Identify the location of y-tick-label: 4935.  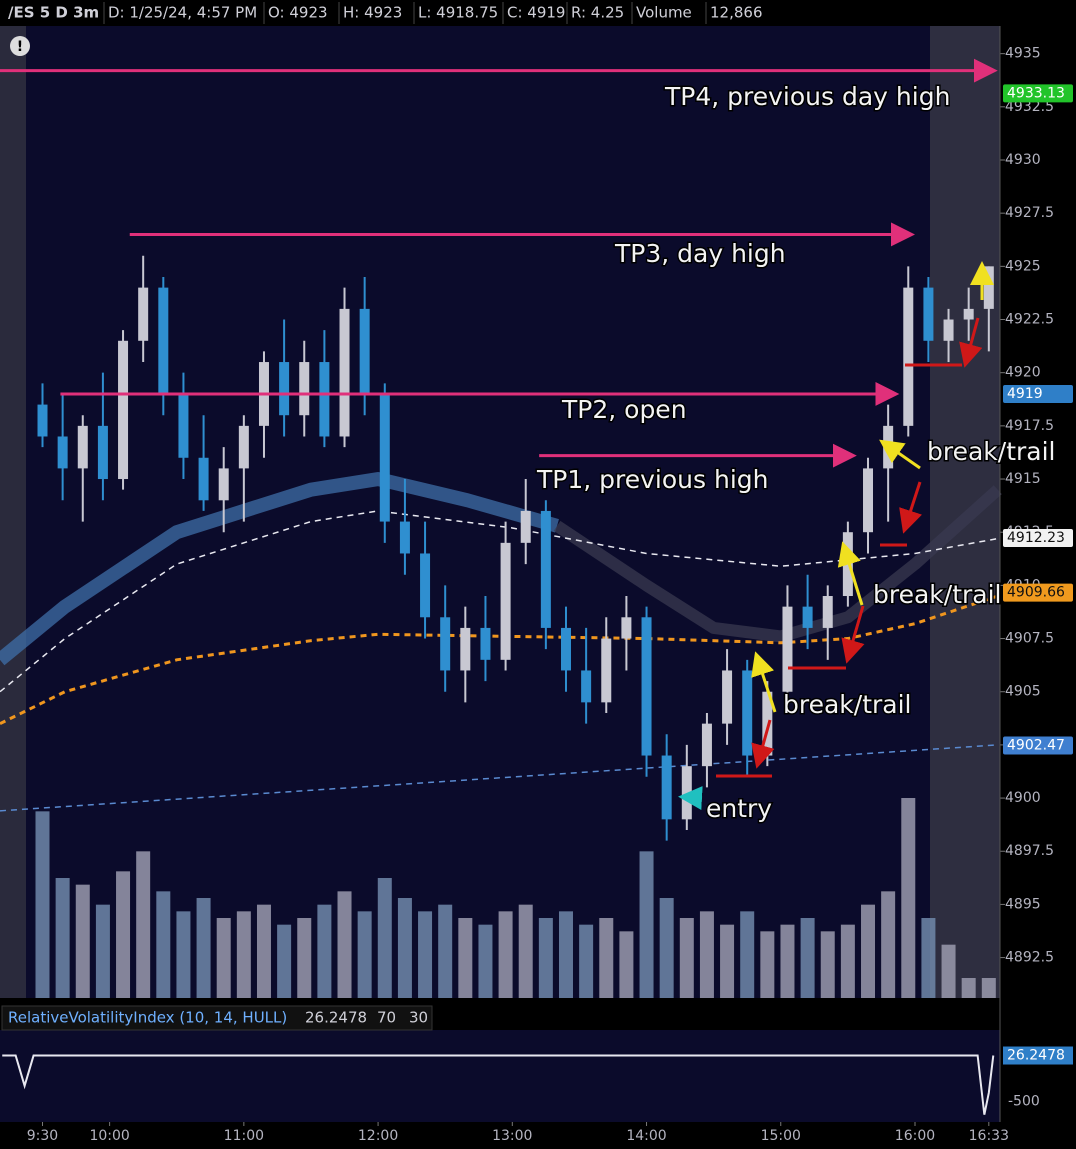
(1023, 54).